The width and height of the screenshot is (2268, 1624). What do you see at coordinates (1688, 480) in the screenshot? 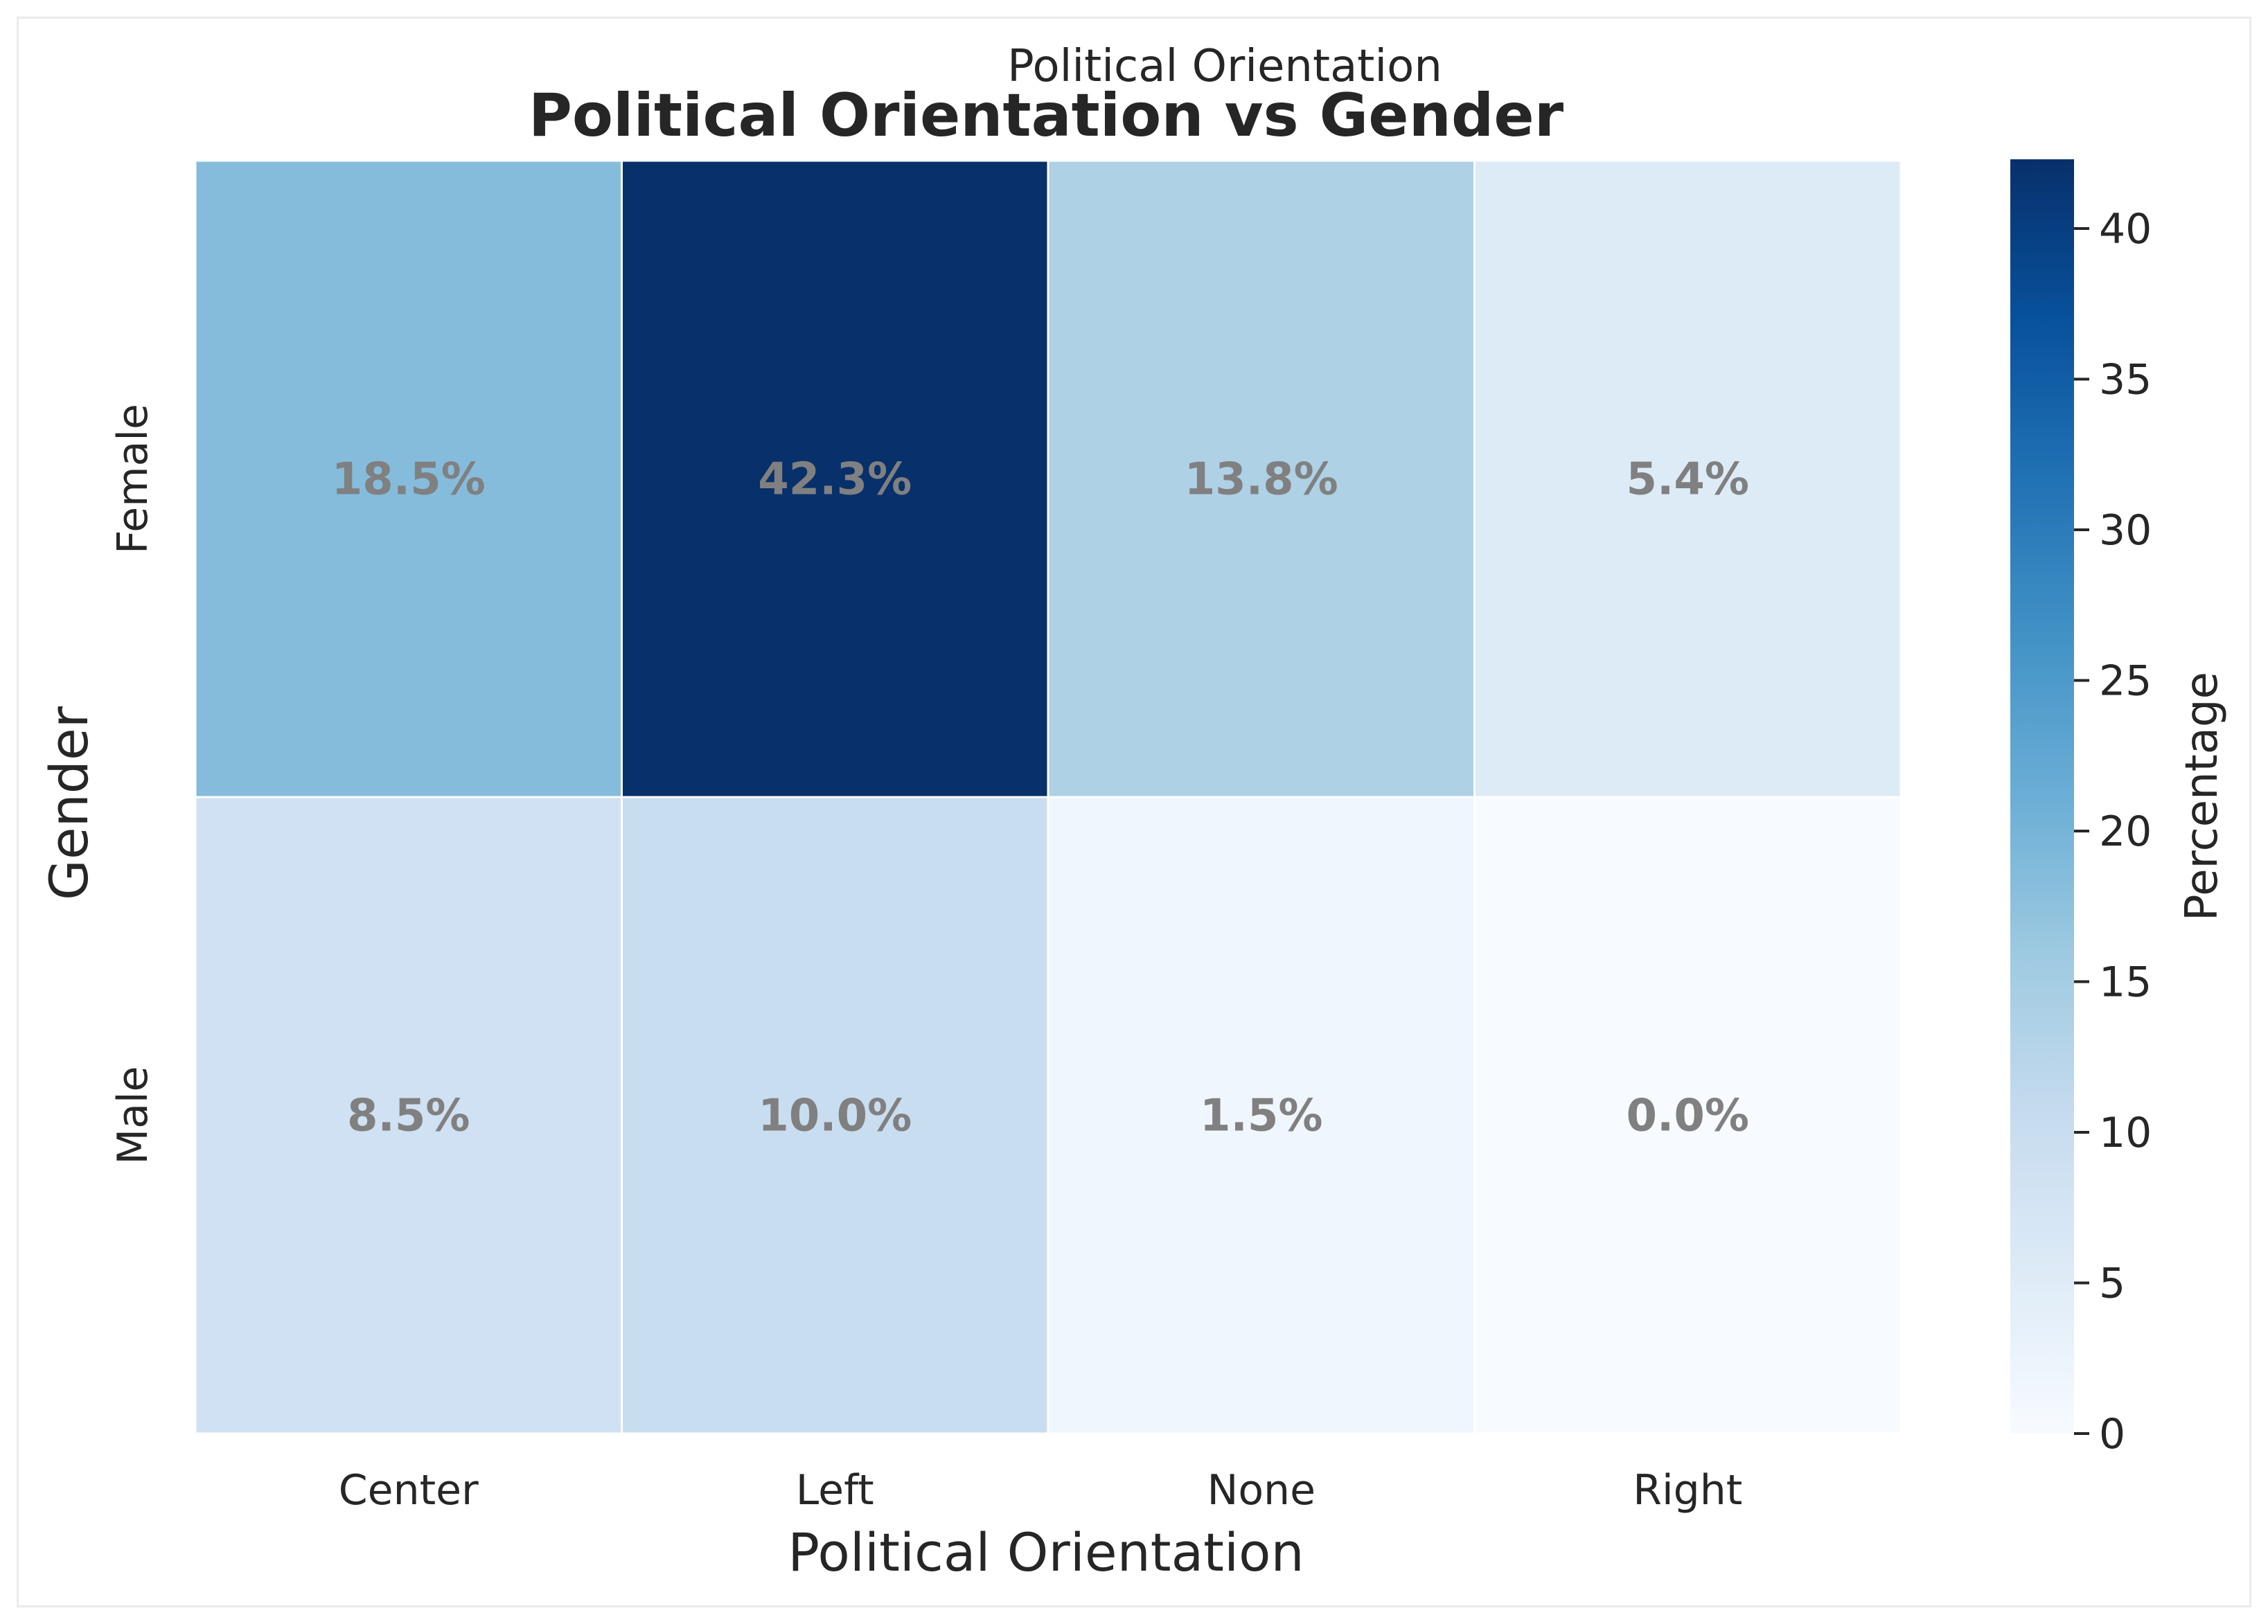
I see `cell-value-label: 5.4%` at bounding box center [1688, 480].